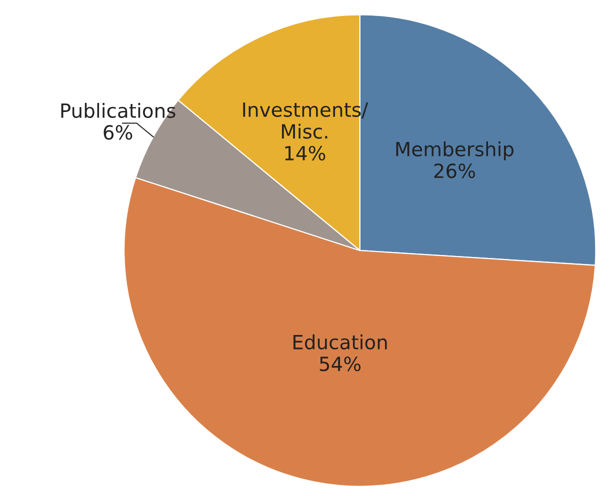 Image resolution: width=610 pixels, height=496 pixels. Describe the element at coordinates (340, 364) in the screenshot. I see `data-label: 54%` at that location.